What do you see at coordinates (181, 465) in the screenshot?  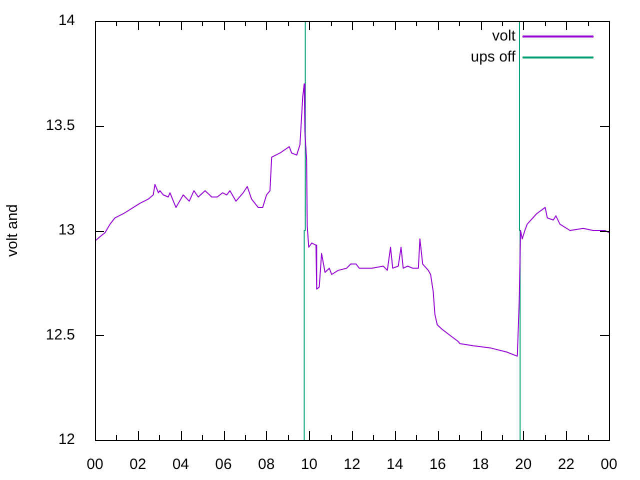 I see `x-tick-label: 04` at bounding box center [181, 465].